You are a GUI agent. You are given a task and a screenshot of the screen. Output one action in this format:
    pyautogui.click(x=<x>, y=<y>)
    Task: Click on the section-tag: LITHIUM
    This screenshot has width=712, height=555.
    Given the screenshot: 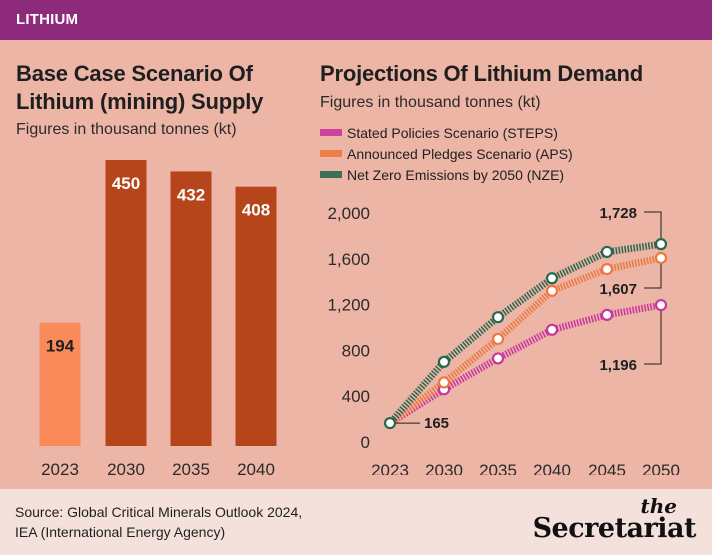 What is the action you would take?
    pyautogui.click(x=47, y=19)
    